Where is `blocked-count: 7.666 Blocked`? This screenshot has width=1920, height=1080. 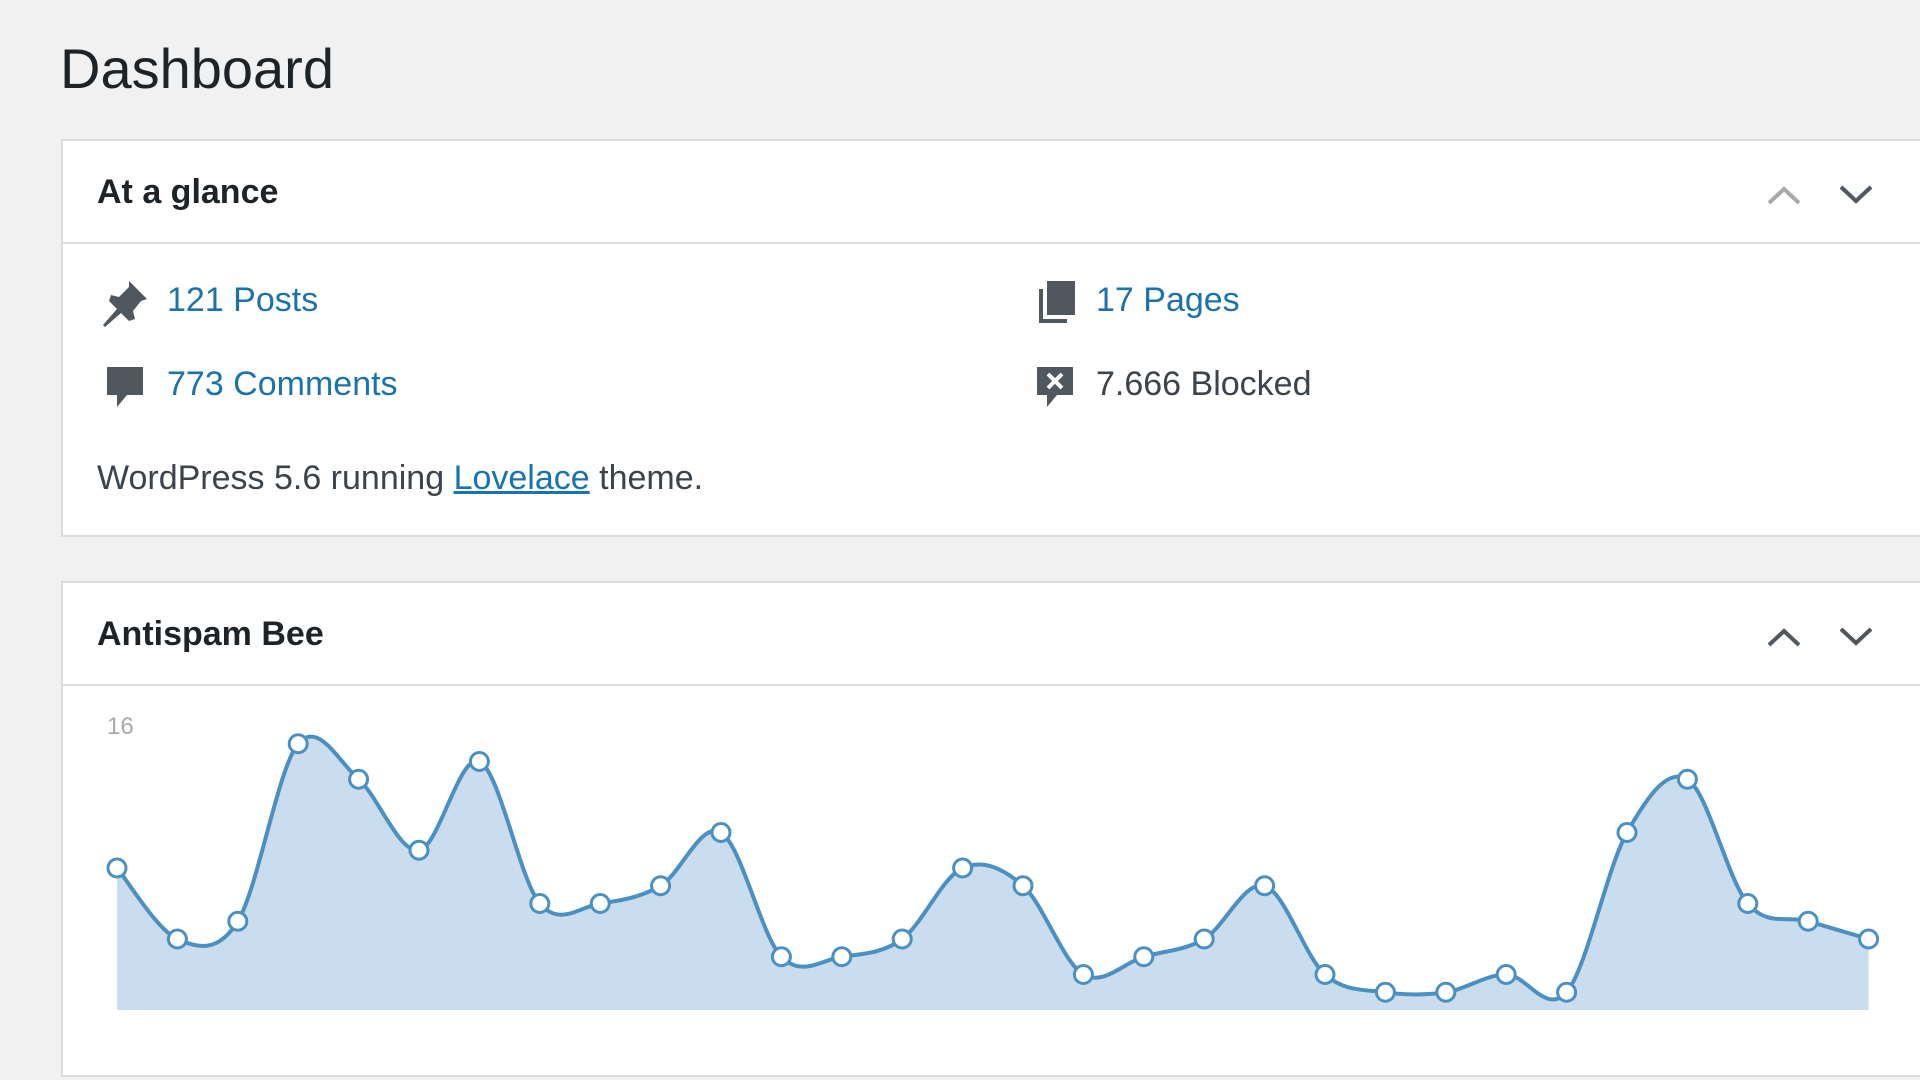 blocked-count: 7.666 Blocked is located at coordinates (1204, 384).